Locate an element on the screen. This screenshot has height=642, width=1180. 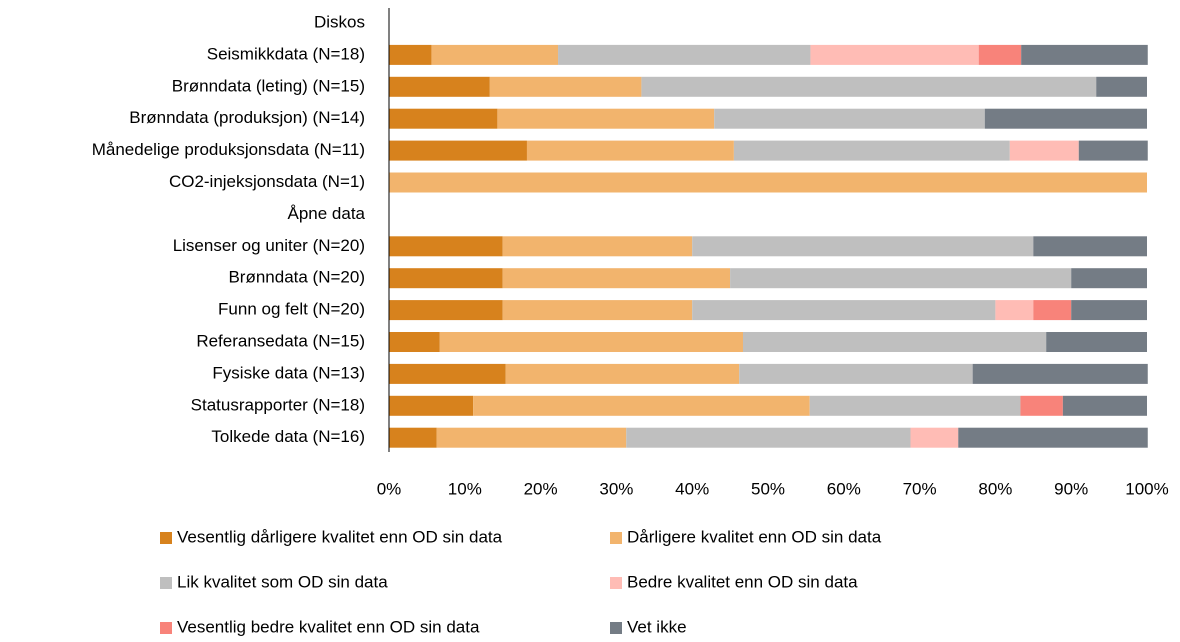
legend-label: Bedre kvalitet enn OD sin data is located at coordinates (742, 581).